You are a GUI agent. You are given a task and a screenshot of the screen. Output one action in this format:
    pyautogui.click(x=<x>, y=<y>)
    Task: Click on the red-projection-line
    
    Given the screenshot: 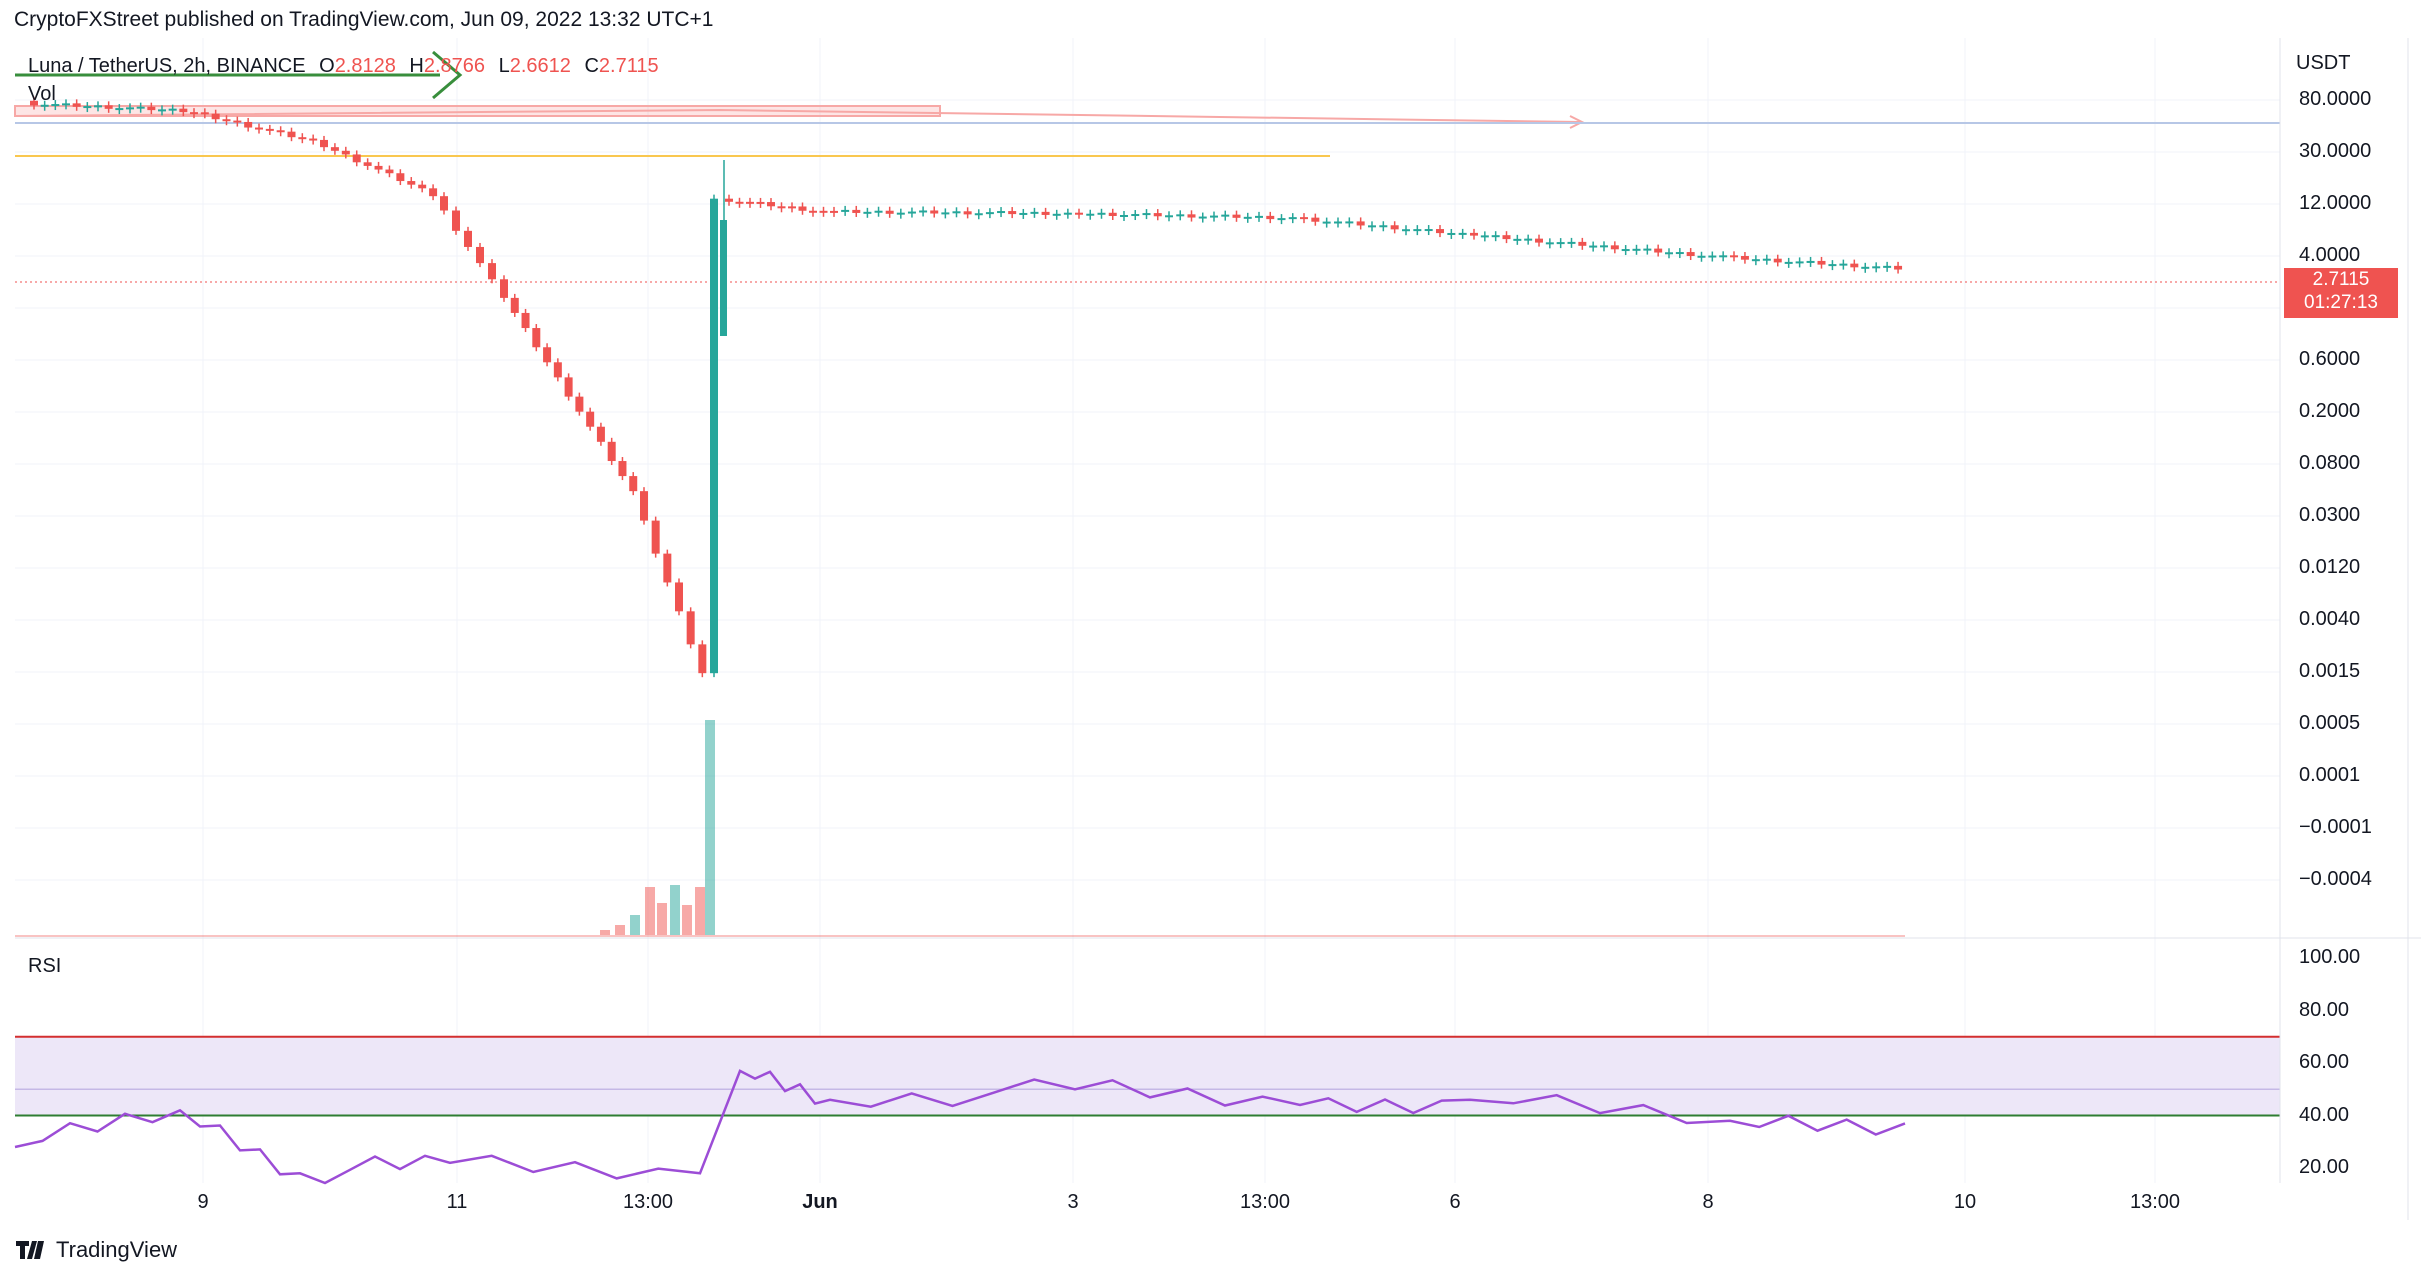 What is the action you would take?
    pyautogui.click(x=797, y=115)
    